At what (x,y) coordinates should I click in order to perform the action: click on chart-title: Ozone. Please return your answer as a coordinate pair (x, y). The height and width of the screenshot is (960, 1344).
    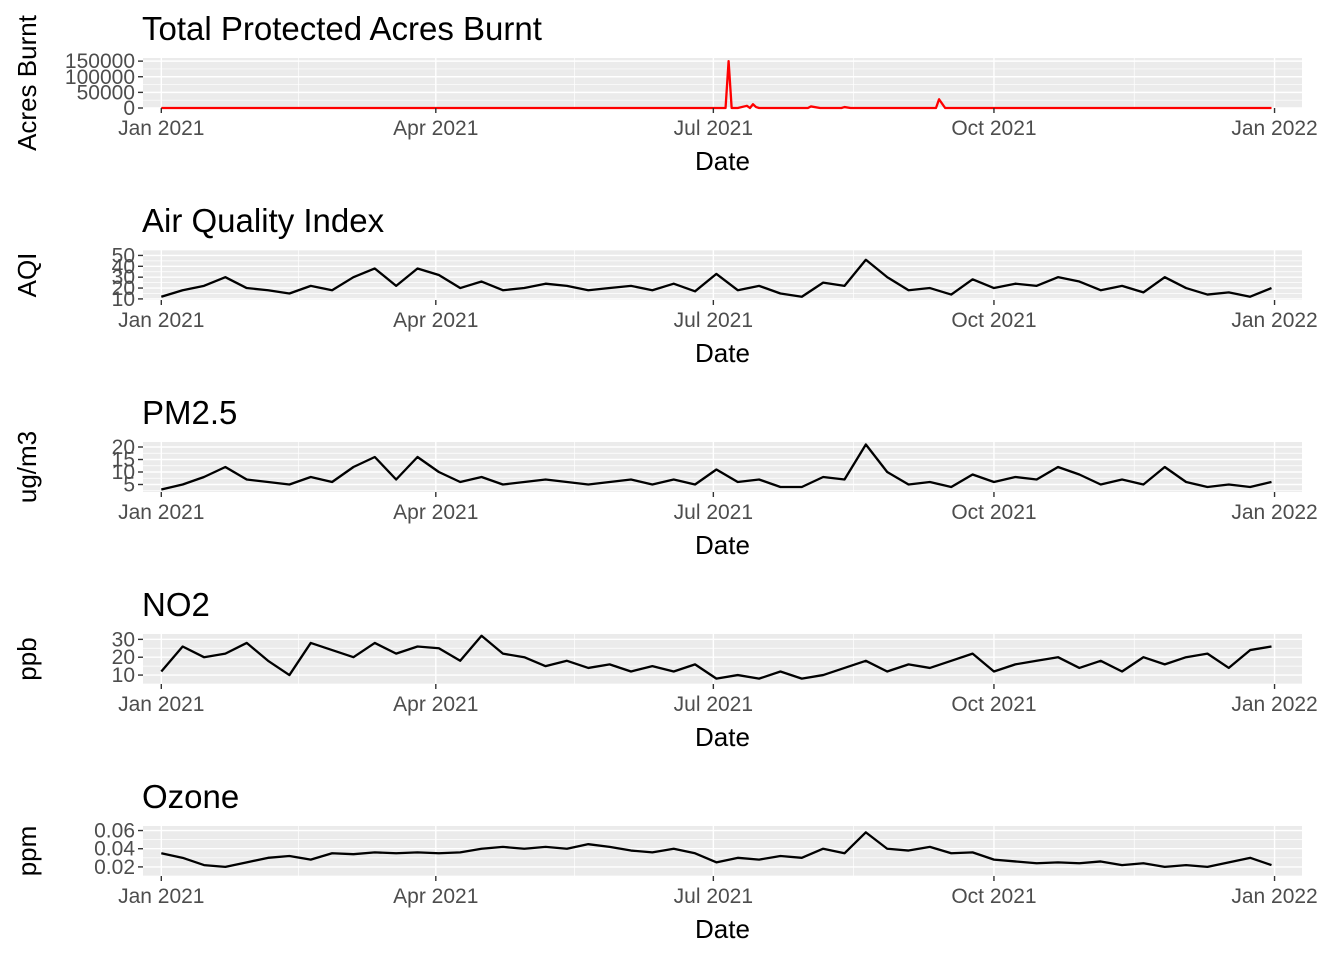
    Looking at the image, I should click on (190, 796).